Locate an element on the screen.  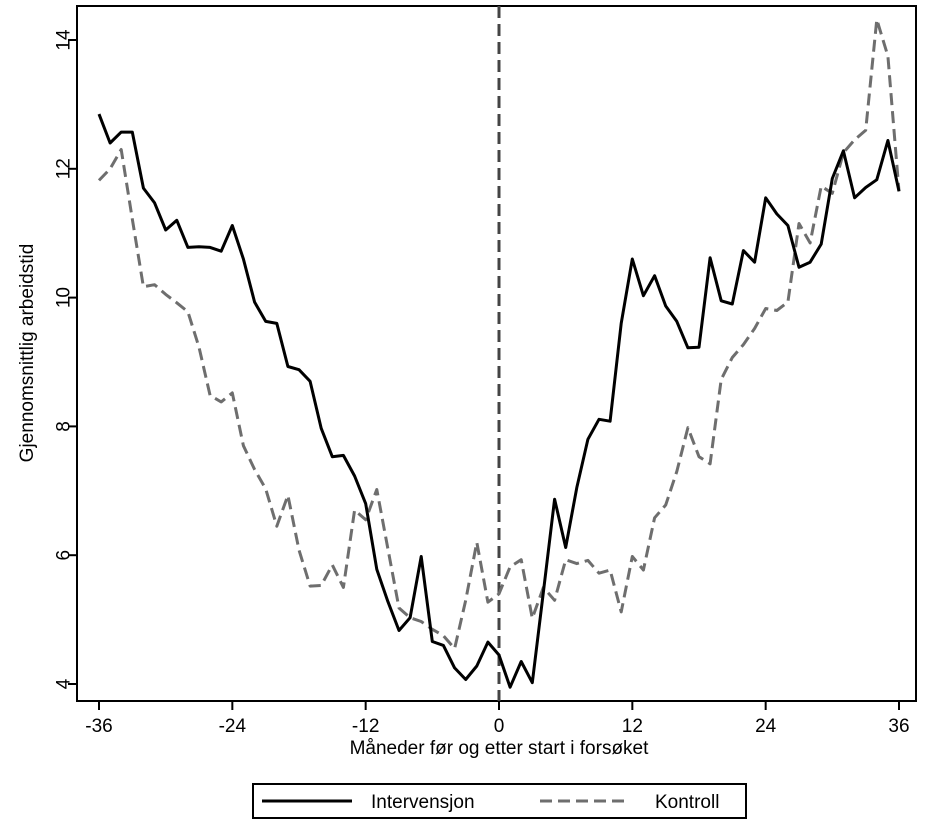
y-tick-label: 6 is located at coordinates (64, 555).